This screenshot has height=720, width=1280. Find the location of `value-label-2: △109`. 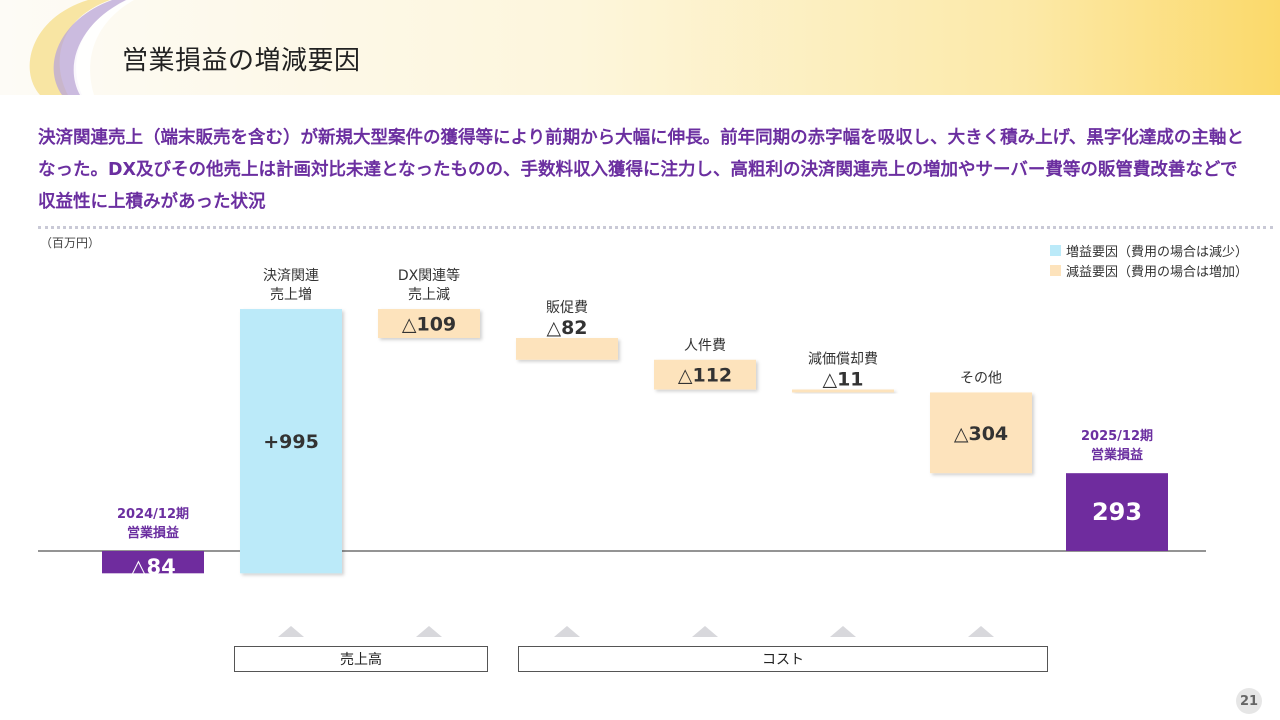

value-label-2: △109 is located at coordinates (429, 325).